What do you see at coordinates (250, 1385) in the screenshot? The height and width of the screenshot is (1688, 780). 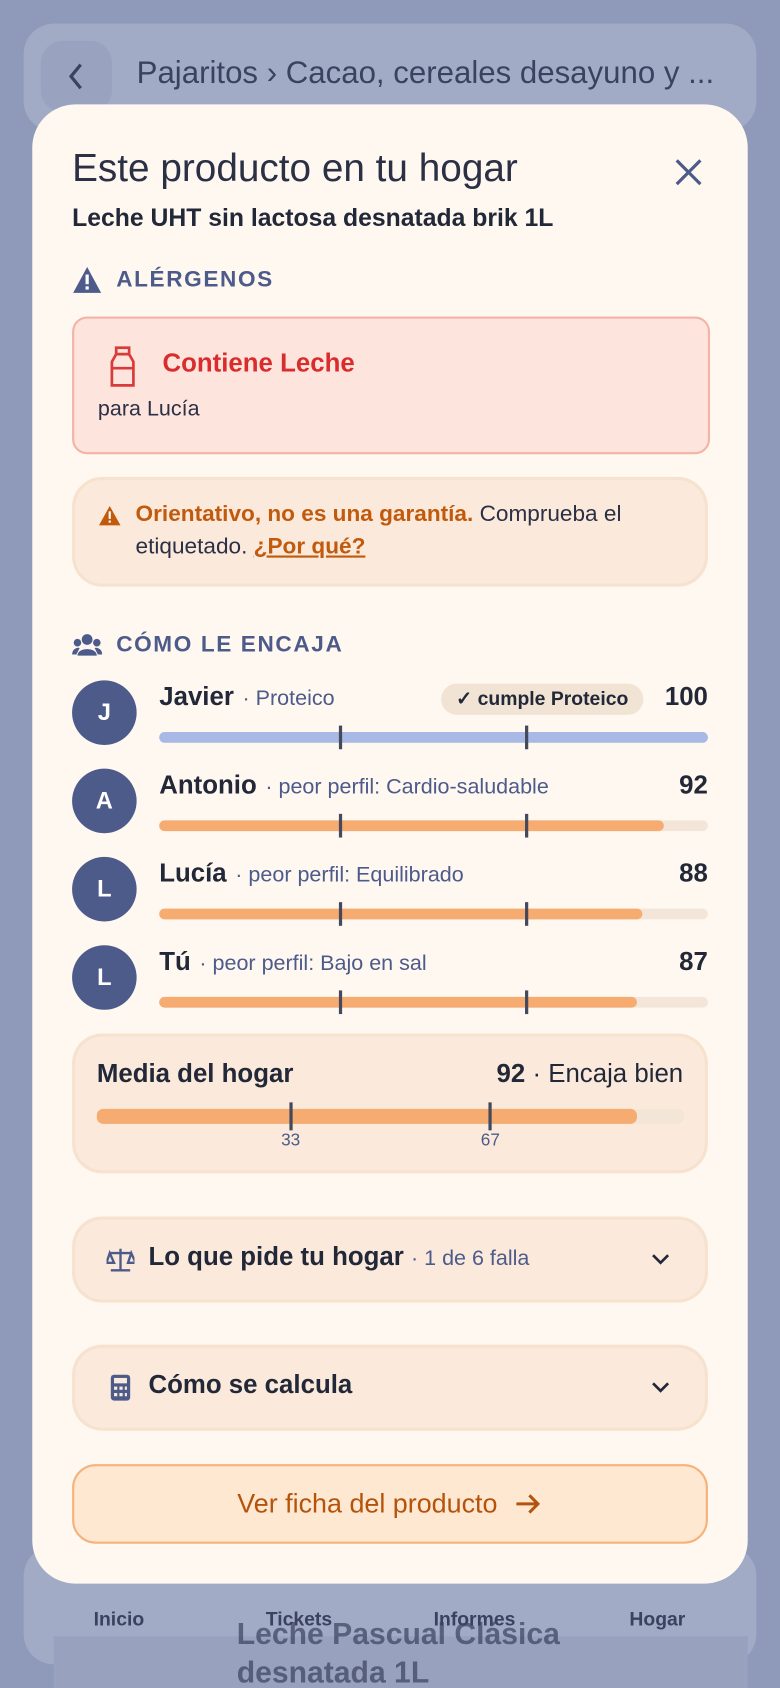 I see `section-name: Cómo se calcula` at bounding box center [250, 1385].